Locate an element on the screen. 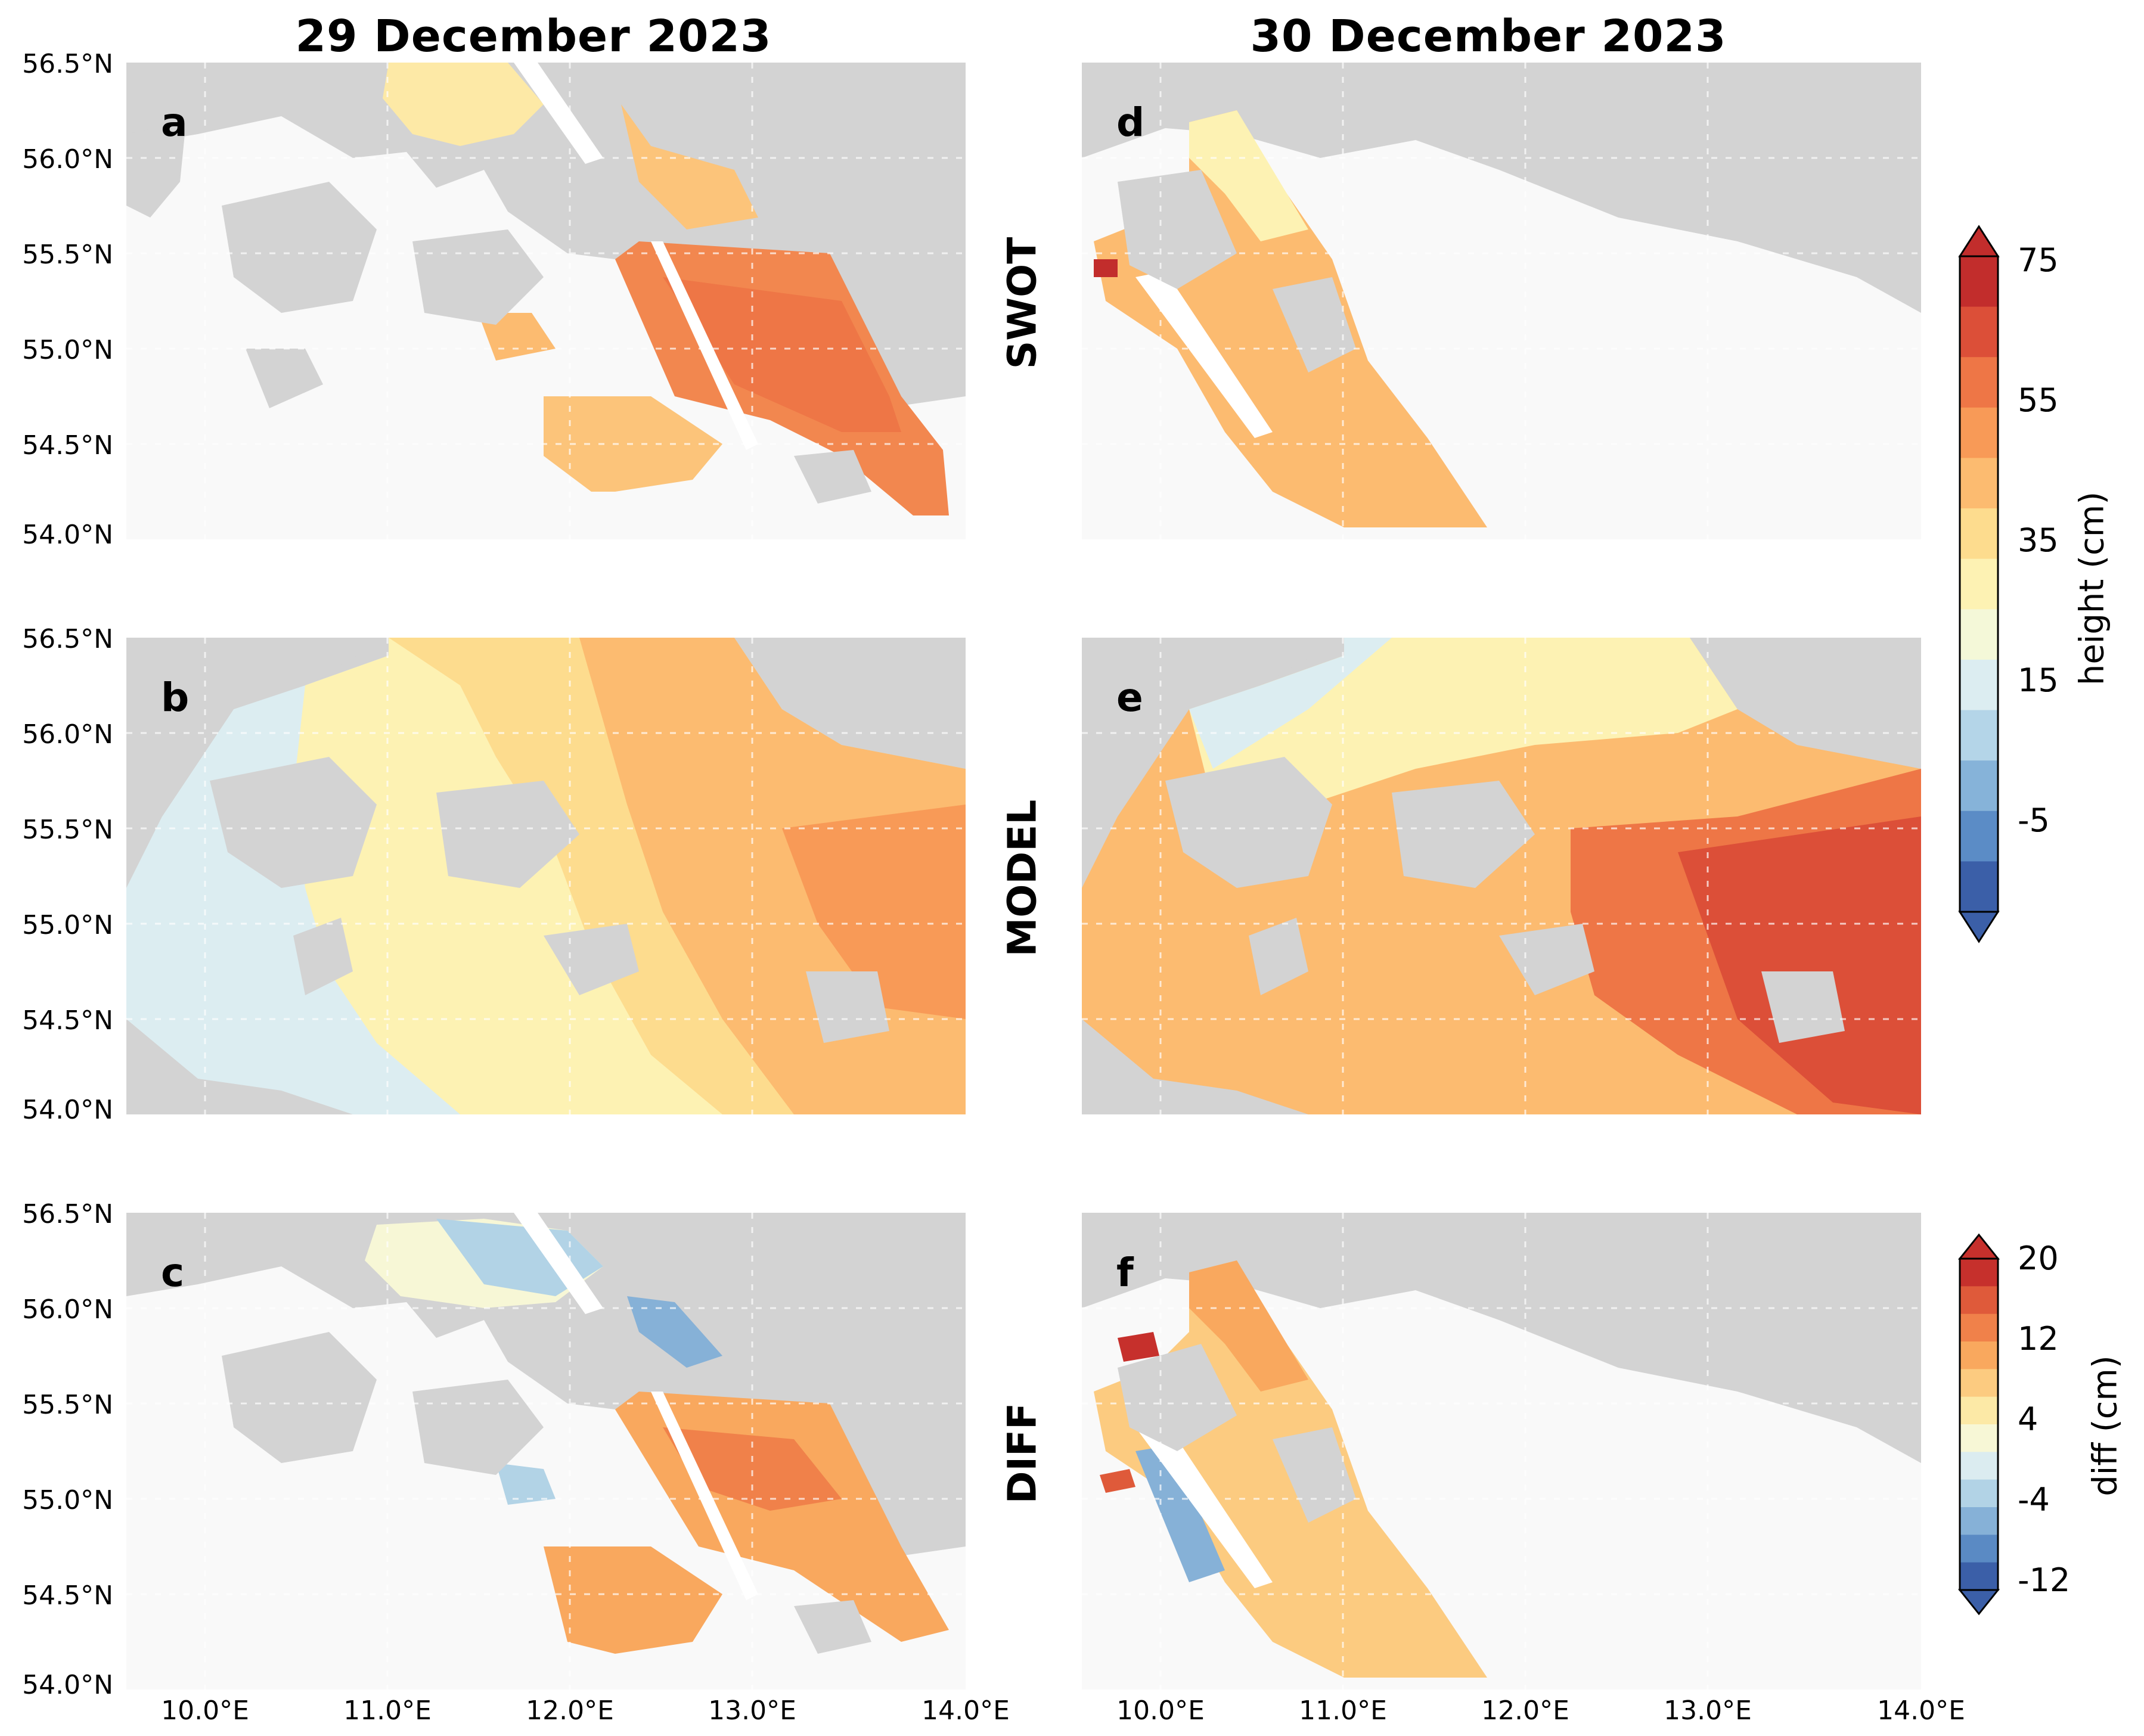 This screenshot has width=2144, height=1736. panel-f-map-graphic is located at coordinates (1501, 1451).